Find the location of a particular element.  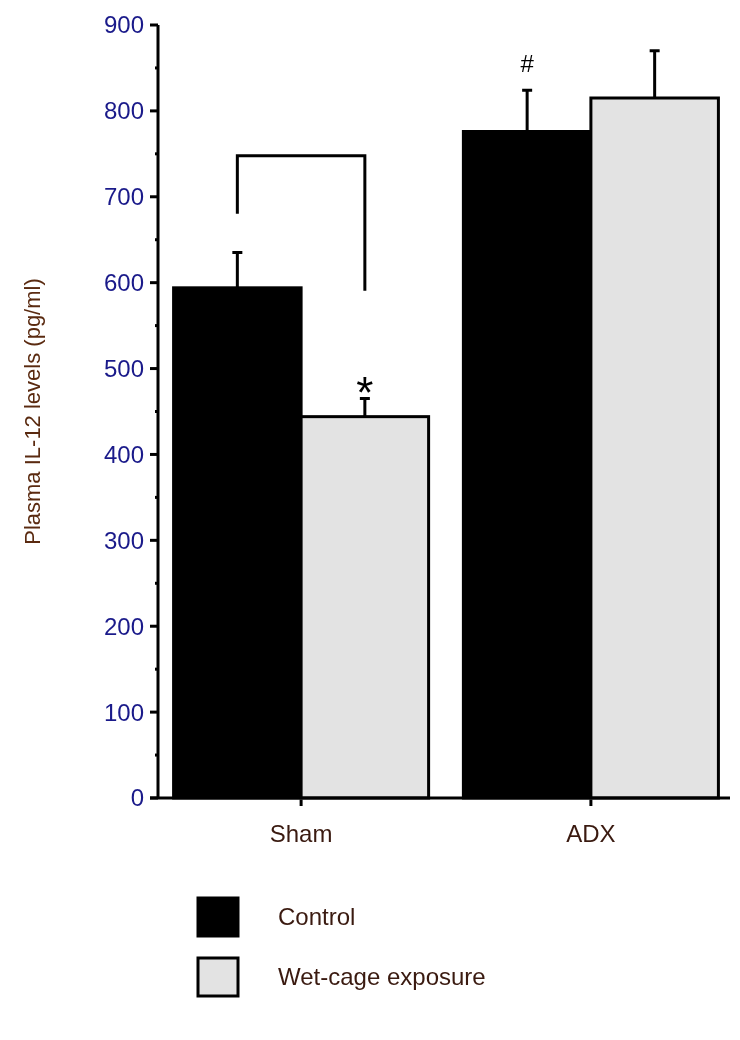

legend-label: Control is located at coordinates (317, 917).